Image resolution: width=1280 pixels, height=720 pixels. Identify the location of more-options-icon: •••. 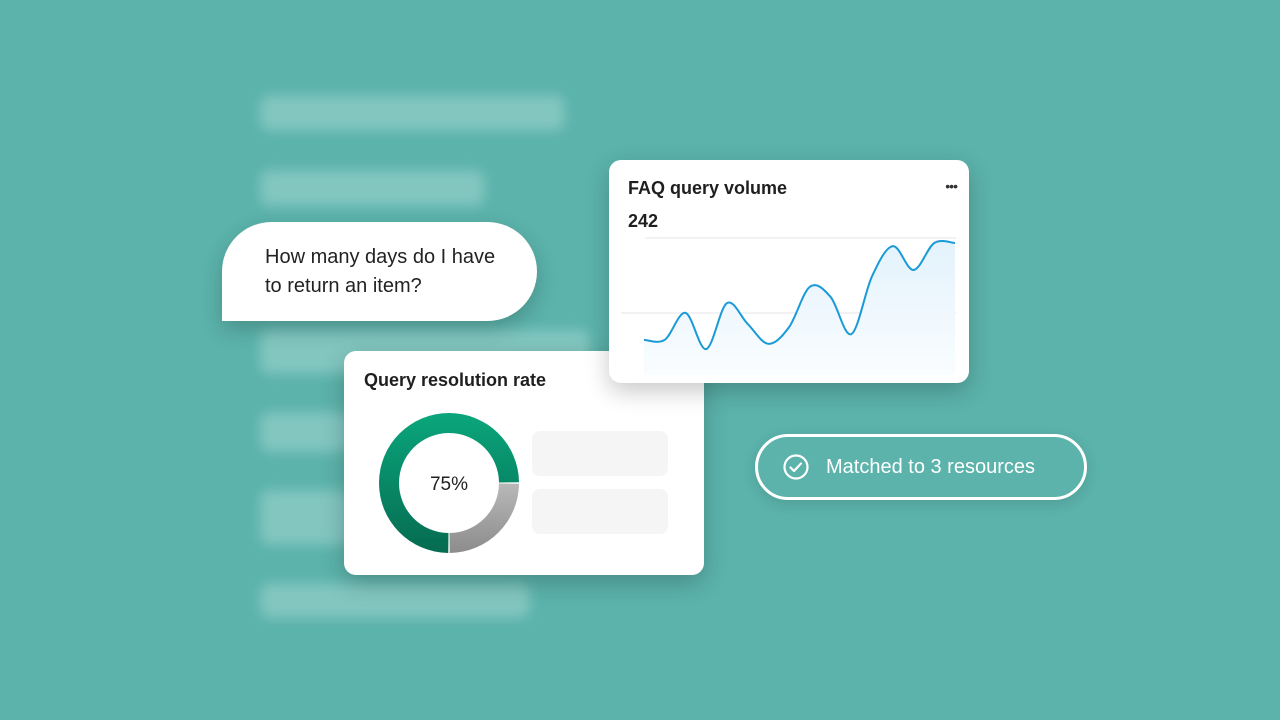
(951, 186).